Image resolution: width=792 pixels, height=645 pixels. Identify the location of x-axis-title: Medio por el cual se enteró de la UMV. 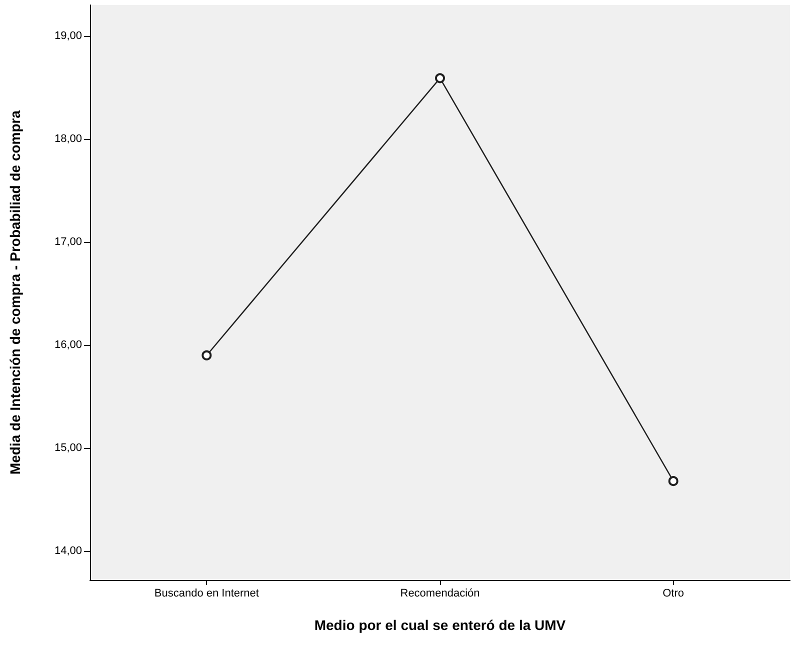
(440, 625).